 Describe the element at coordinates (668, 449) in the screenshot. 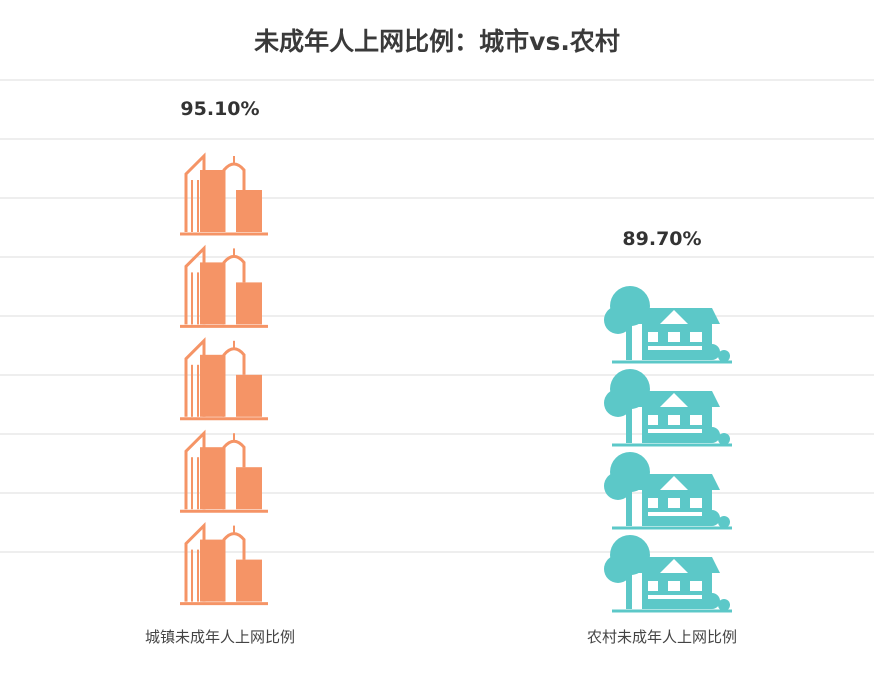

I see `bar-rural-icons` at that location.